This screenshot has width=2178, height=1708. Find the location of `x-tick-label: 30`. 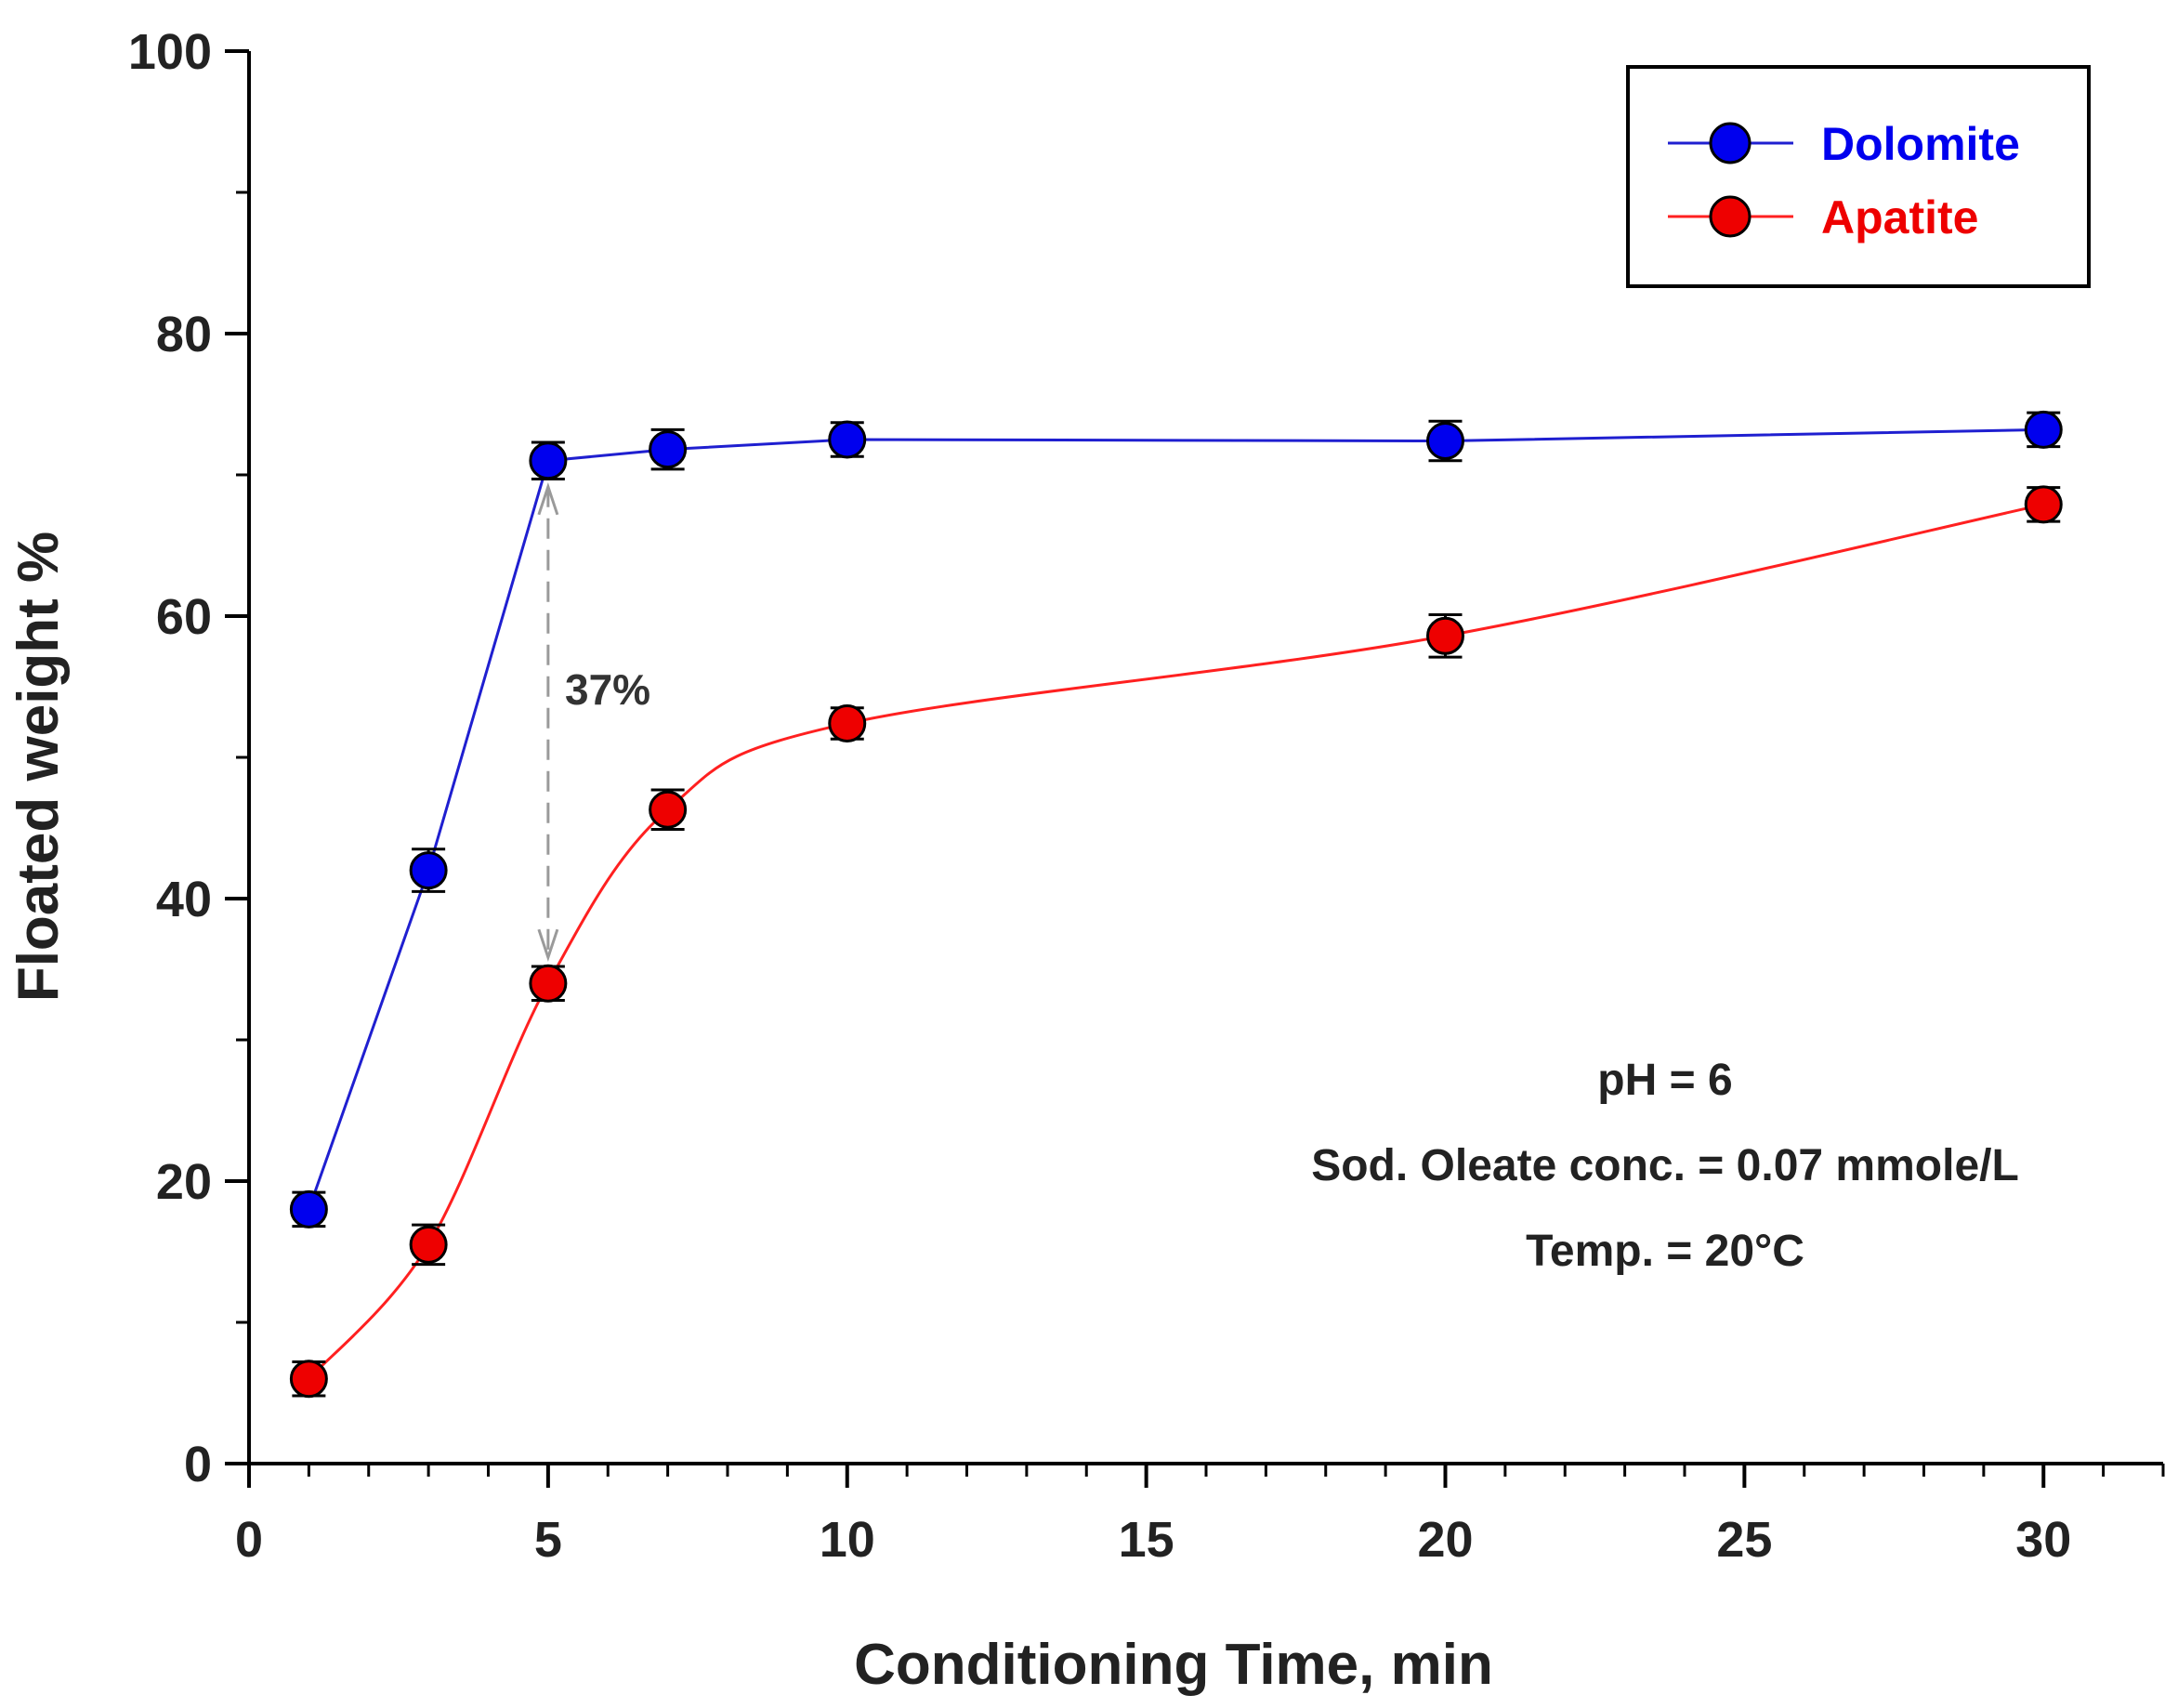

x-tick-label: 30 is located at coordinates (2043, 1540).